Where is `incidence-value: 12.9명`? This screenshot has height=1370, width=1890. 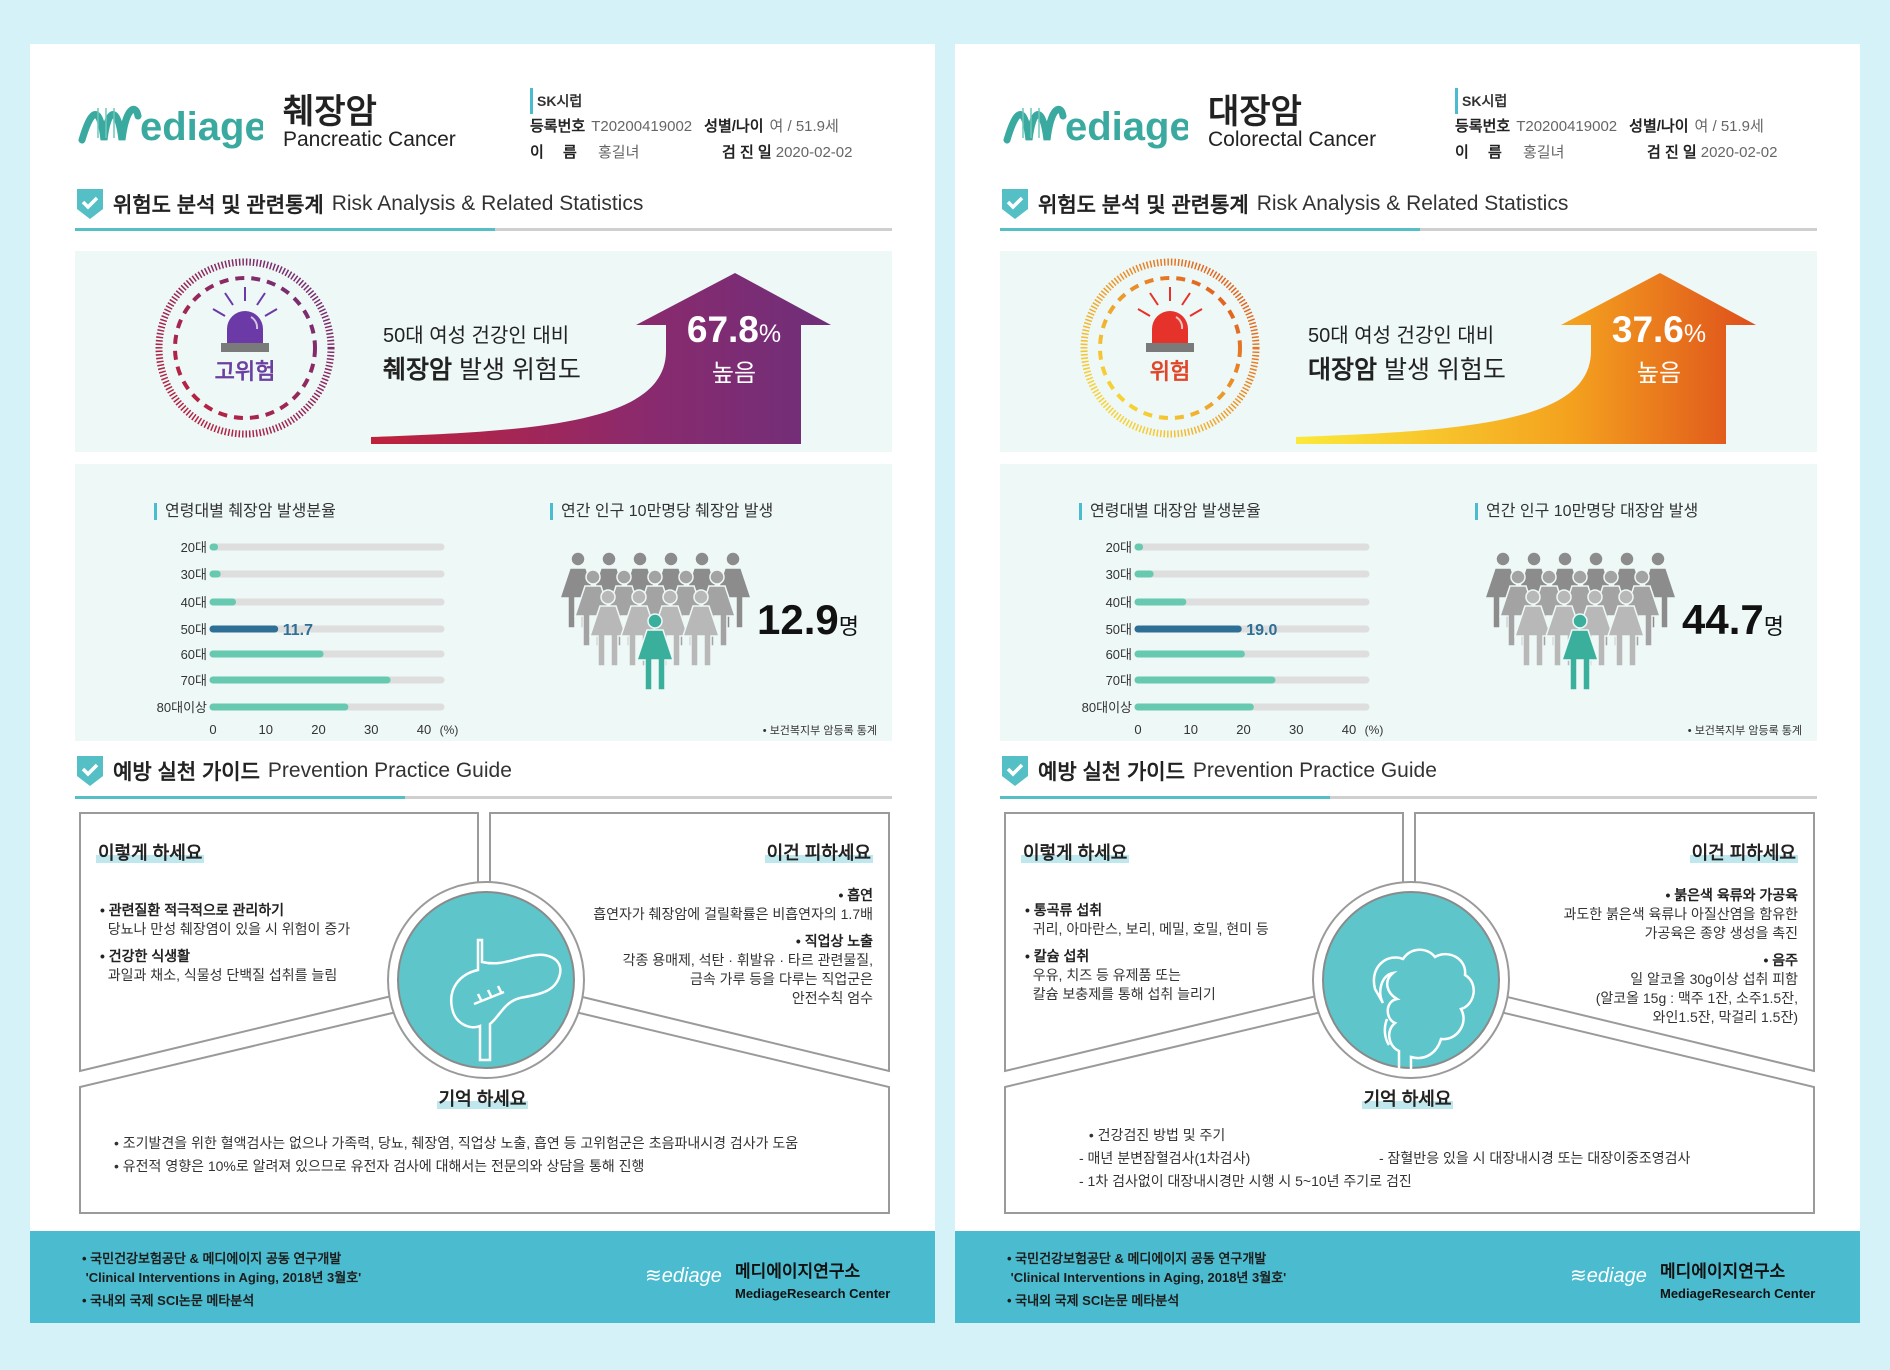
incidence-value: 12.9명 is located at coordinates (808, 620).